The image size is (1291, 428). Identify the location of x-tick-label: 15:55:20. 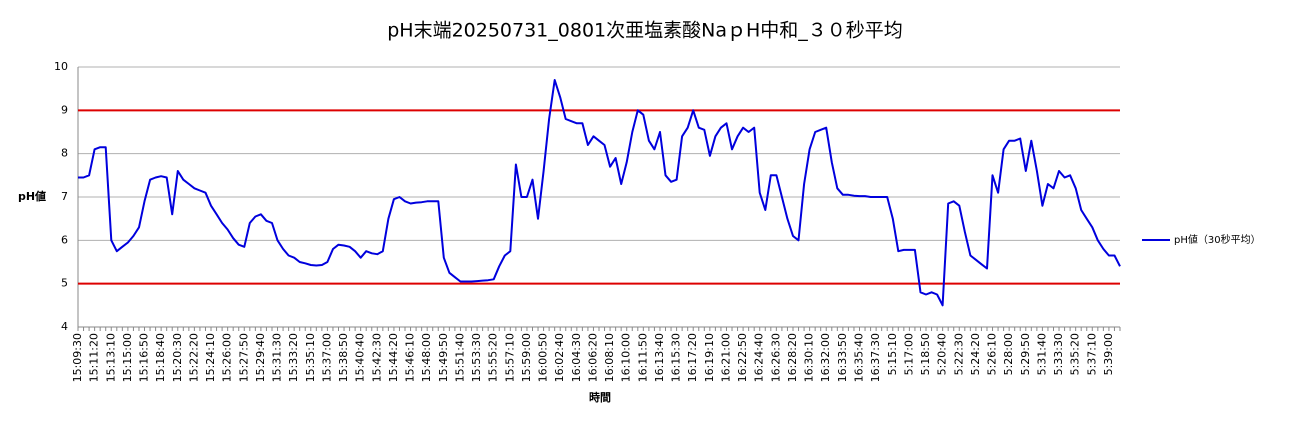
(493, 357).